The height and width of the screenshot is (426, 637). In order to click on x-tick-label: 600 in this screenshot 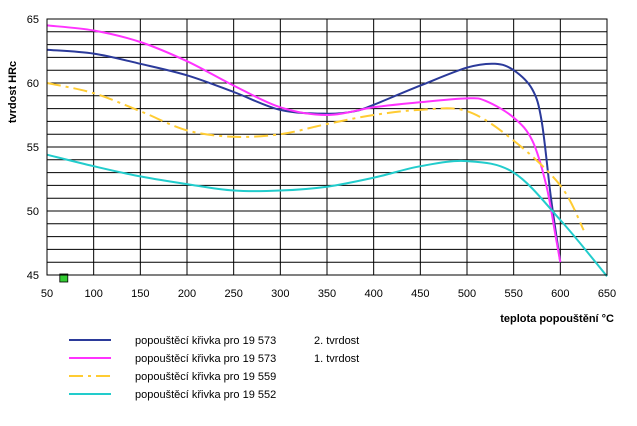, I will do `click(560, 294)`.